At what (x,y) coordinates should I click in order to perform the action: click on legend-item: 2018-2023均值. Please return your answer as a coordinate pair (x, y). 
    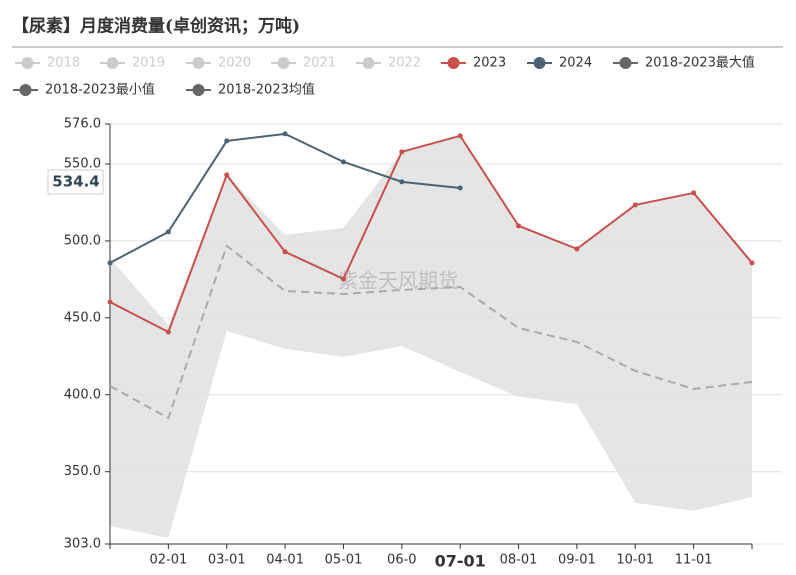
    Looking at the image, I should click on (250, 90).